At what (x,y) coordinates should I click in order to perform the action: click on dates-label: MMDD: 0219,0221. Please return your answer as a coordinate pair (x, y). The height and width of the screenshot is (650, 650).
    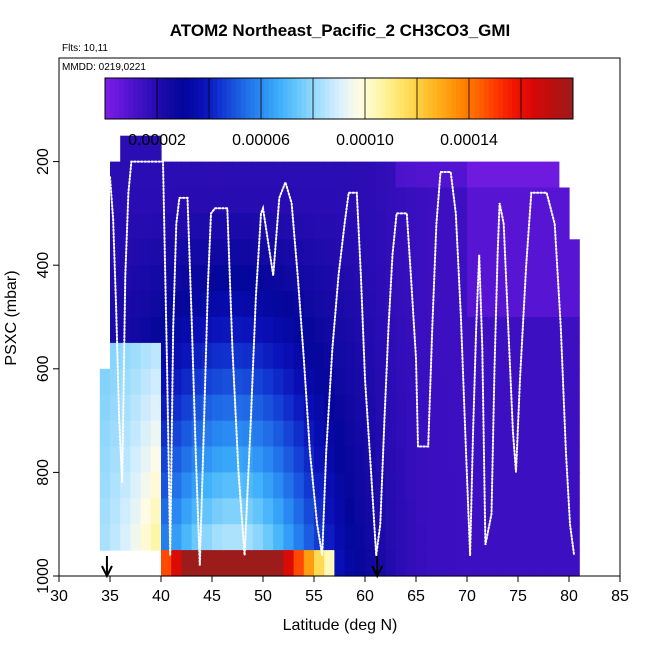
    Looking at the image, I should click on (104, 67).